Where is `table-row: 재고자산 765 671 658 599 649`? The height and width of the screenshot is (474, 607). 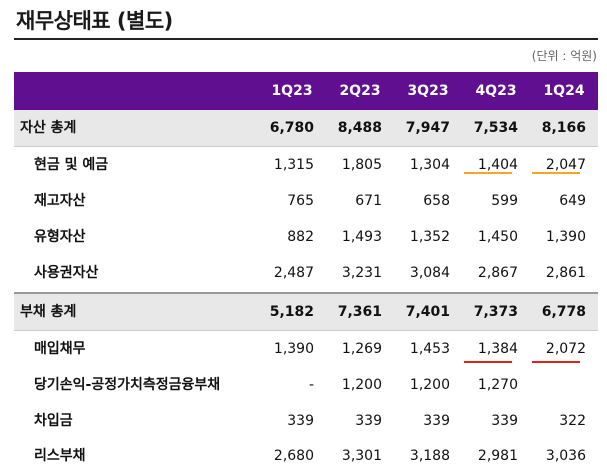 table-row: 재고자산 765 671 658 599 649 is located at coordinates (306, 201).